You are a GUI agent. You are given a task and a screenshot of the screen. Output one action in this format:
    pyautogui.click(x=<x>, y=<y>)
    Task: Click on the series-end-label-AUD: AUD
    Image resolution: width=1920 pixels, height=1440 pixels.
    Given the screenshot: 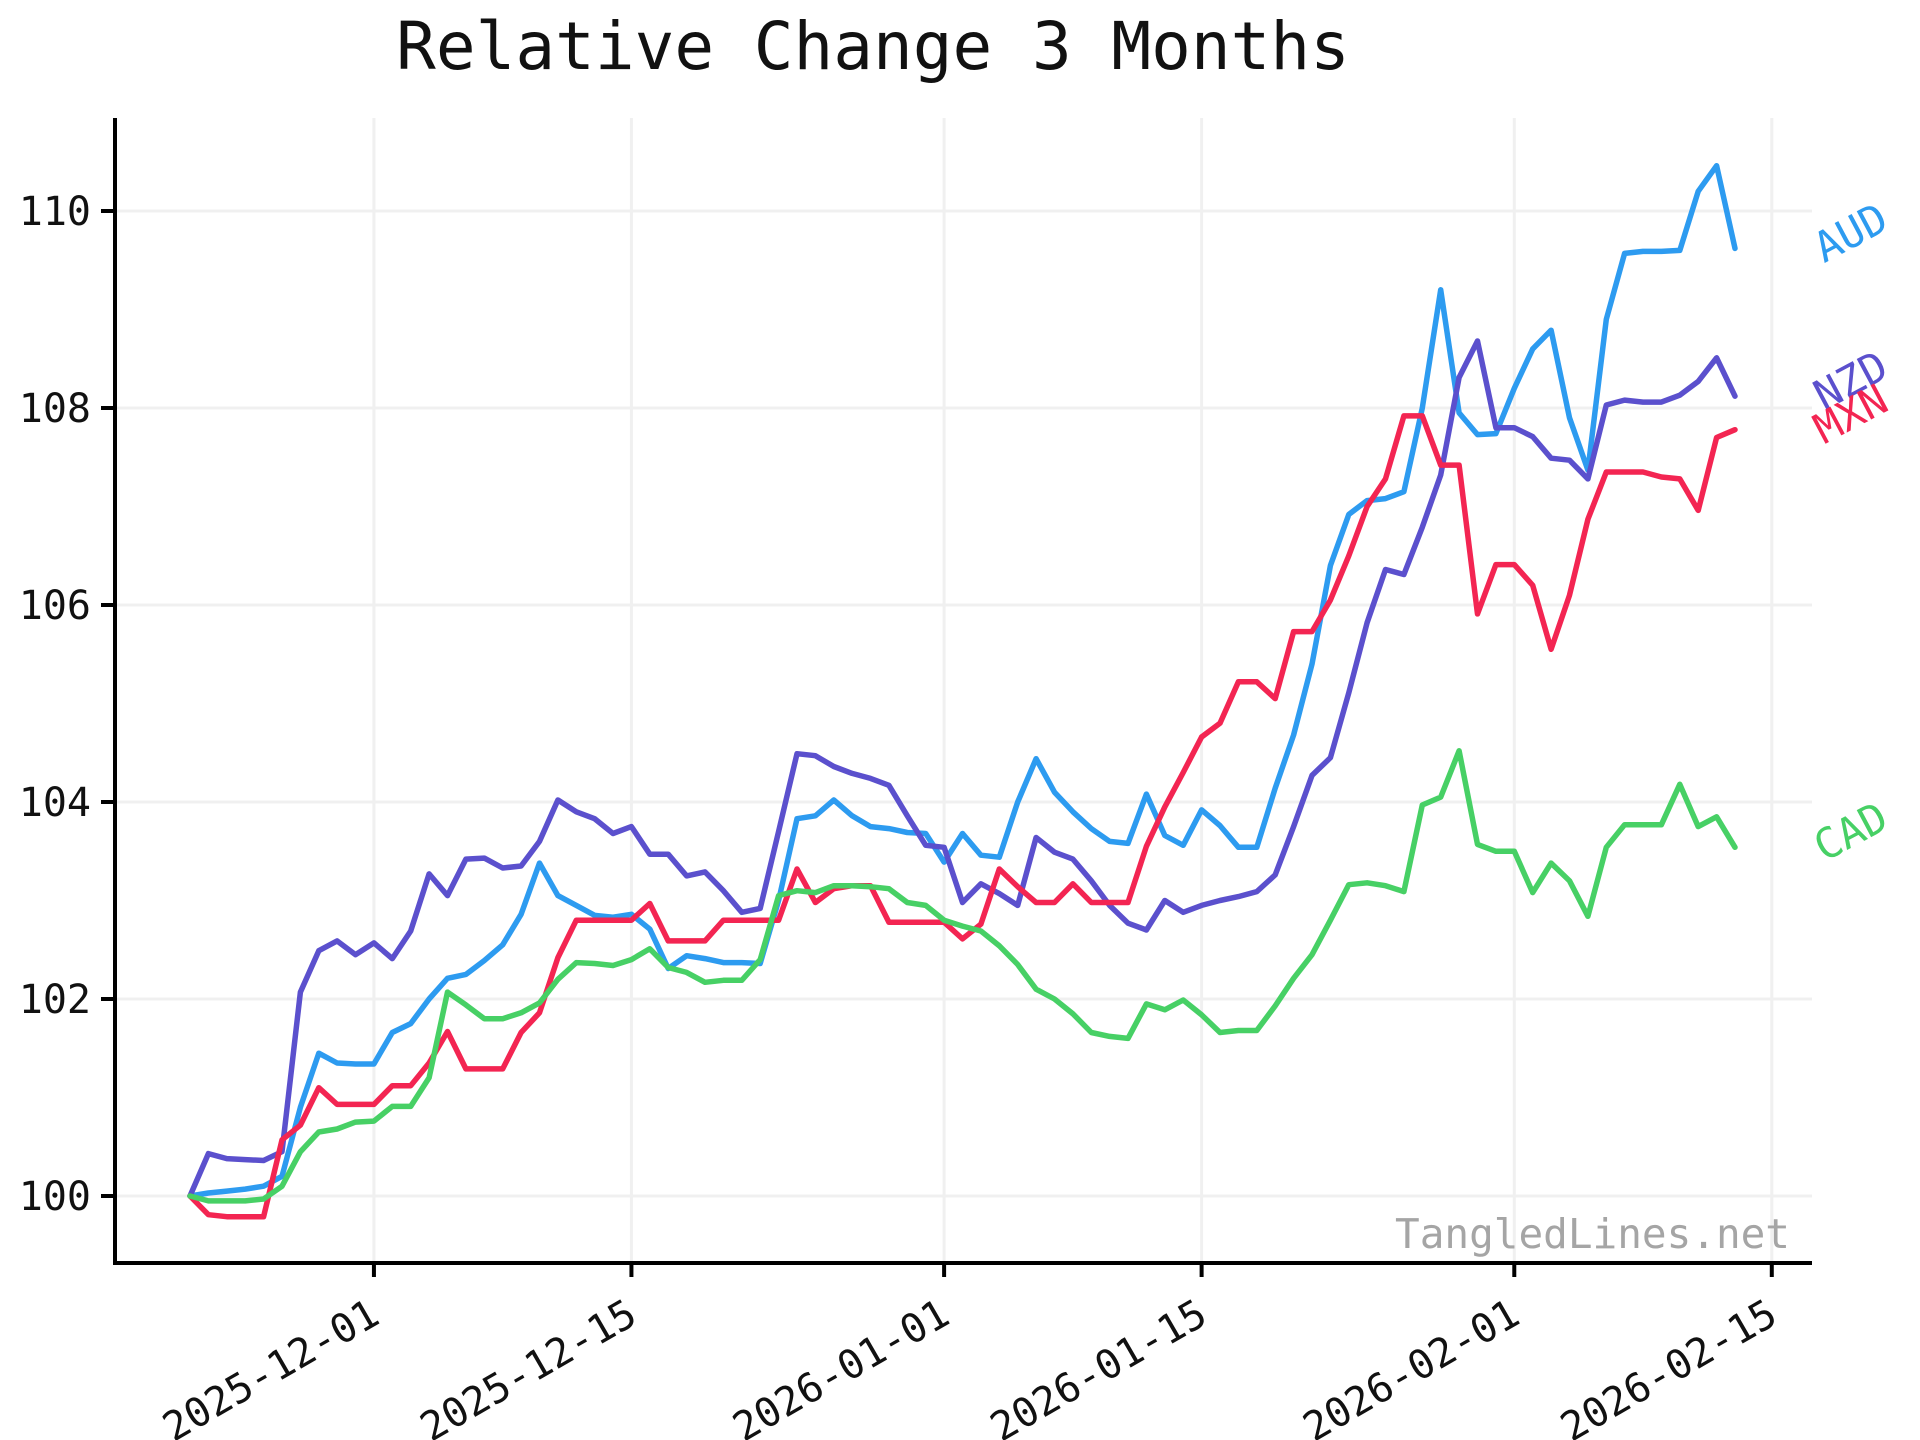 What is the action you would take?
    pyautogui.click(x=1851, y=232)
    